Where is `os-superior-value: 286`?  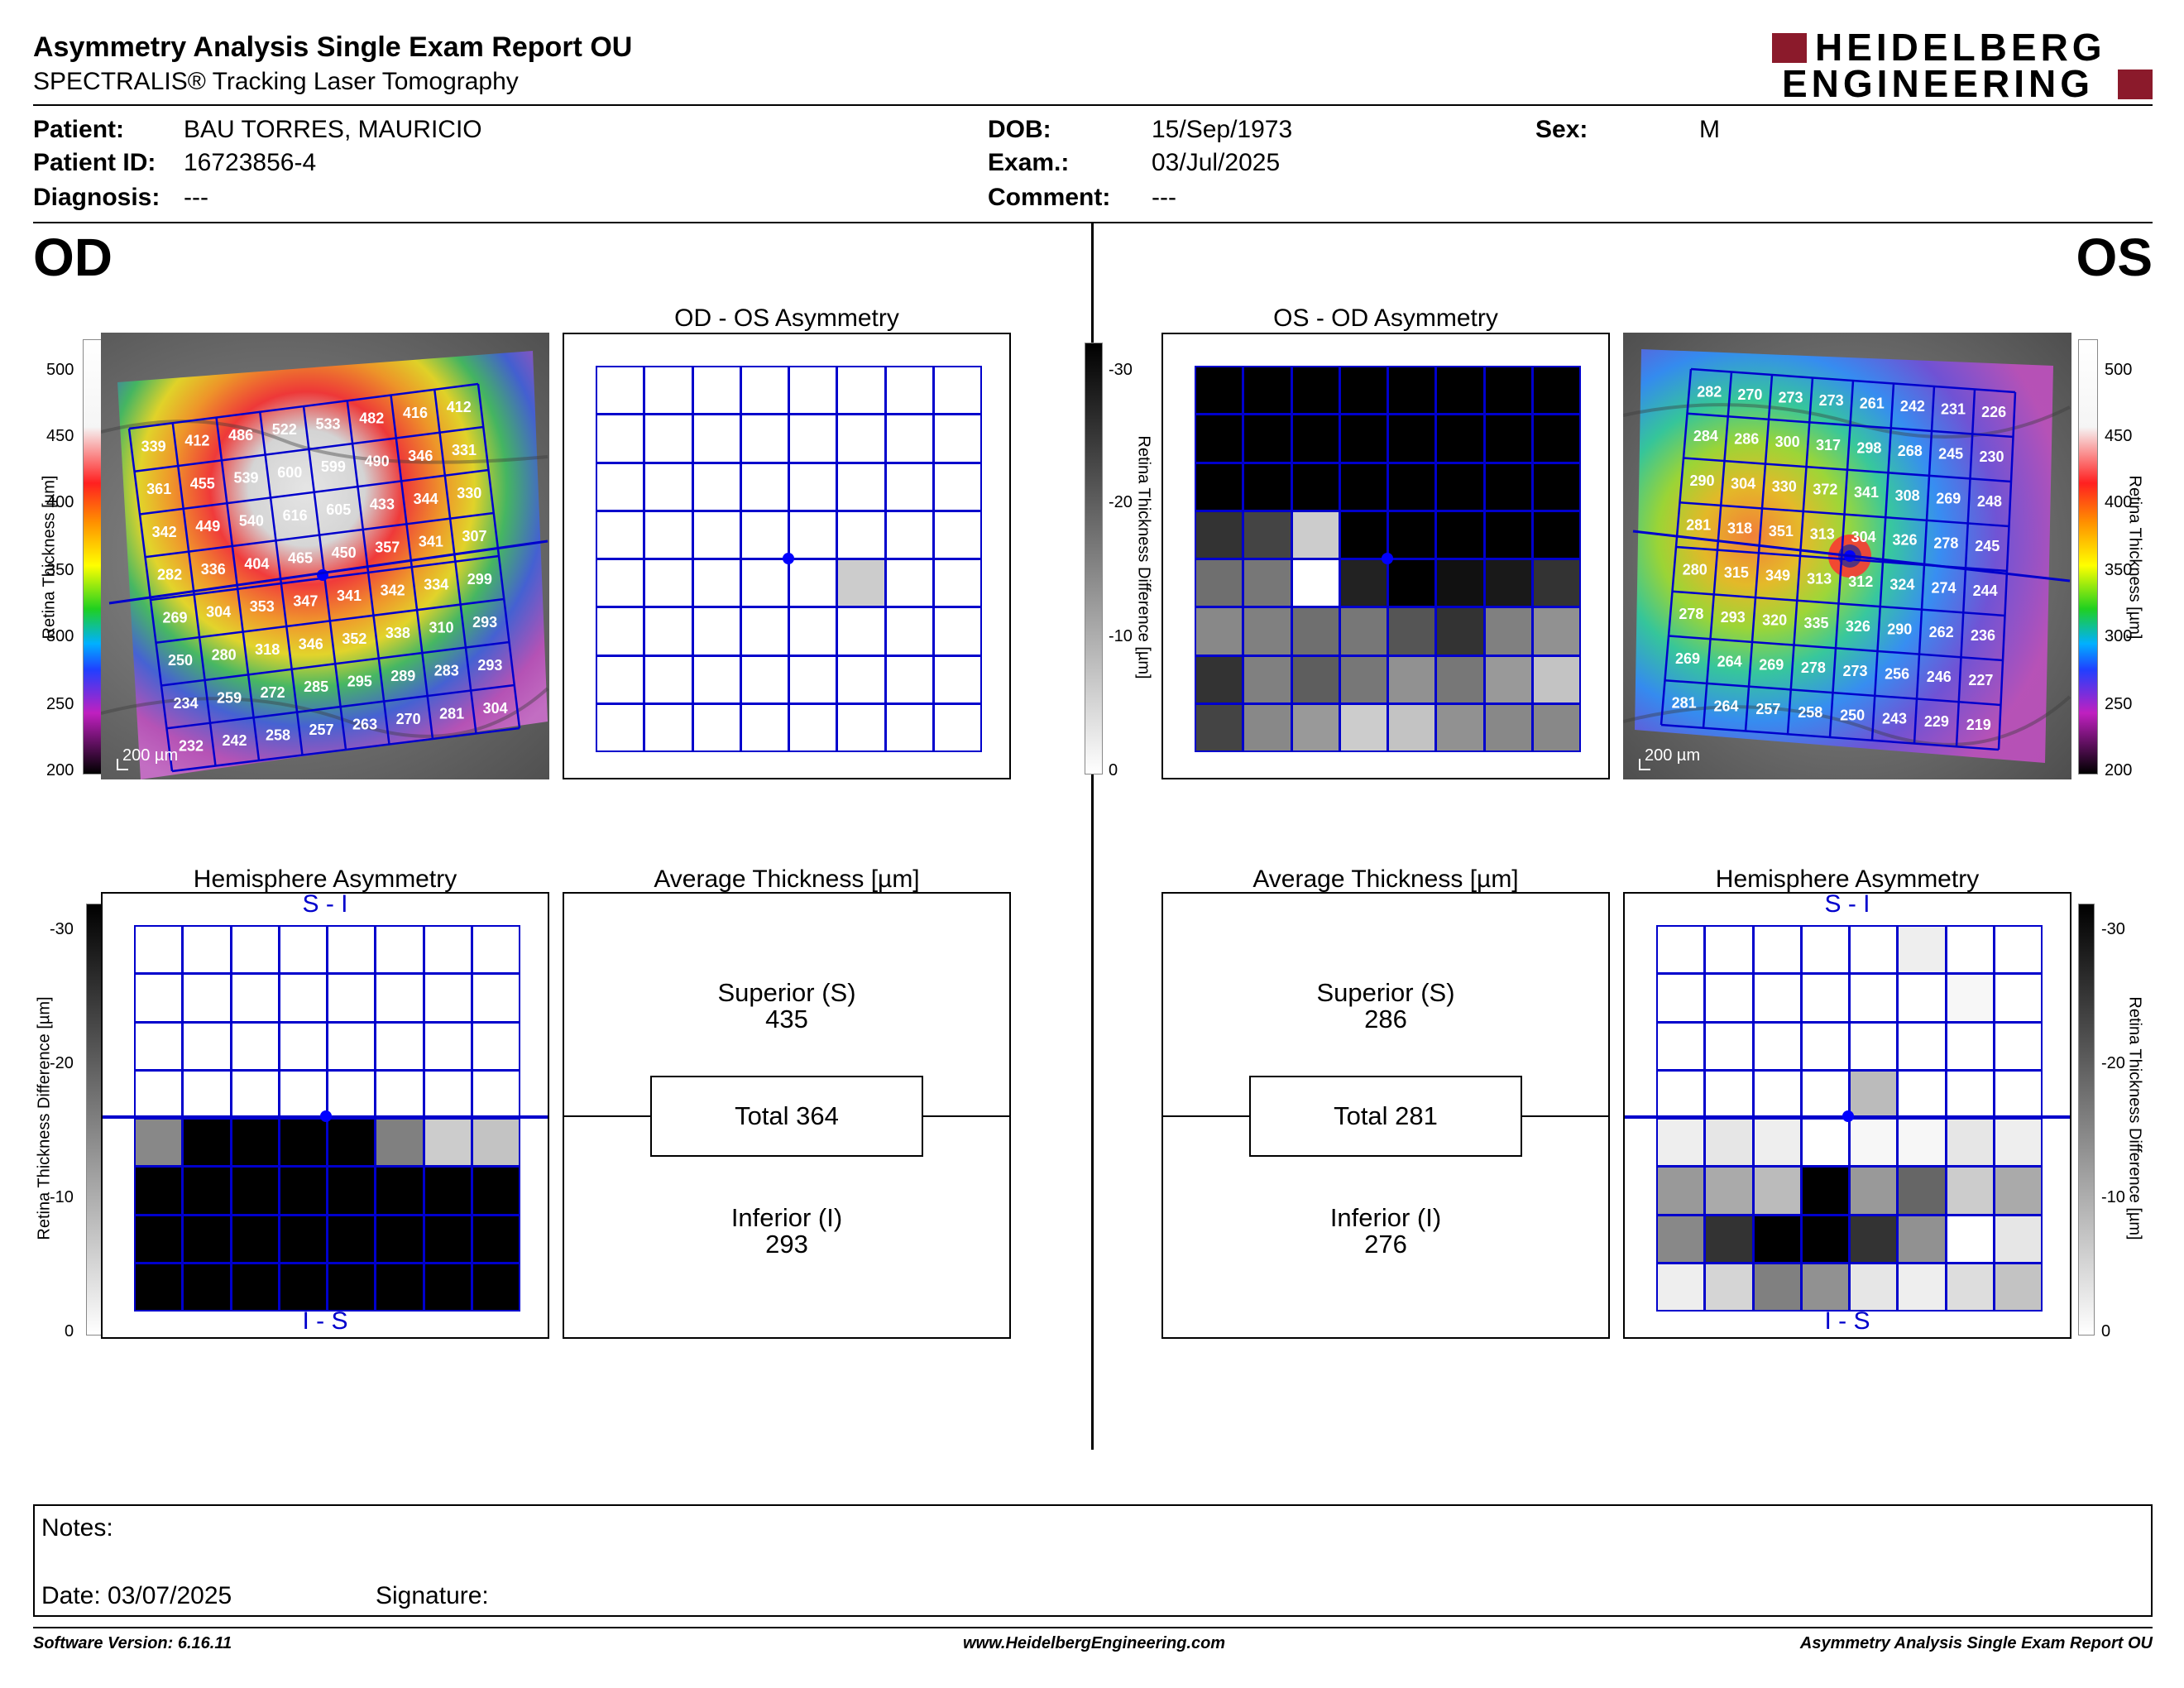 os-superior-value: 286 is located at coordinates (1385, 1019).